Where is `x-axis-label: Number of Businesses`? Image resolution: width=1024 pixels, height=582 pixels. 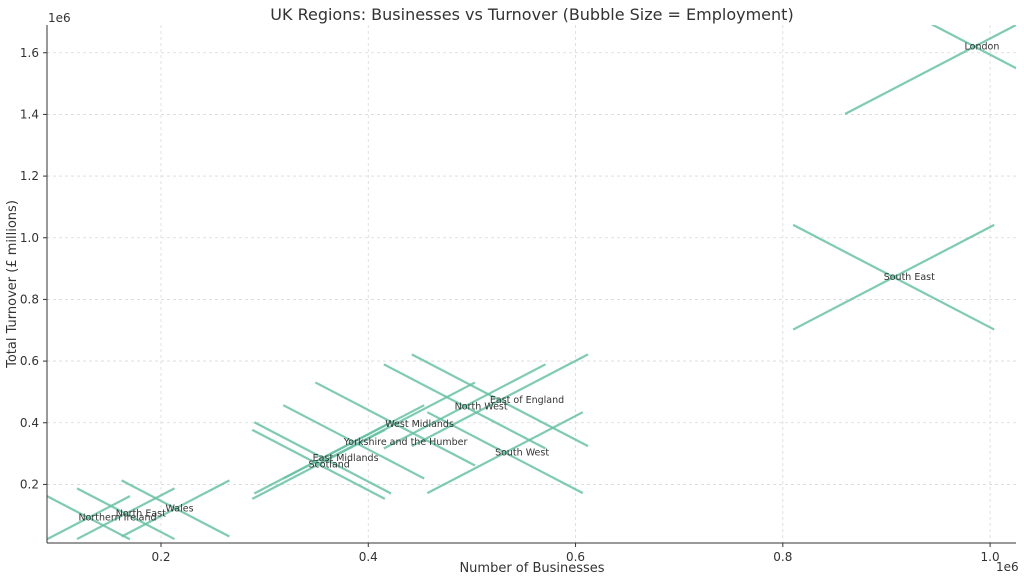
x-axis-label: Number of Businesses is located at coordinates (531, 568).